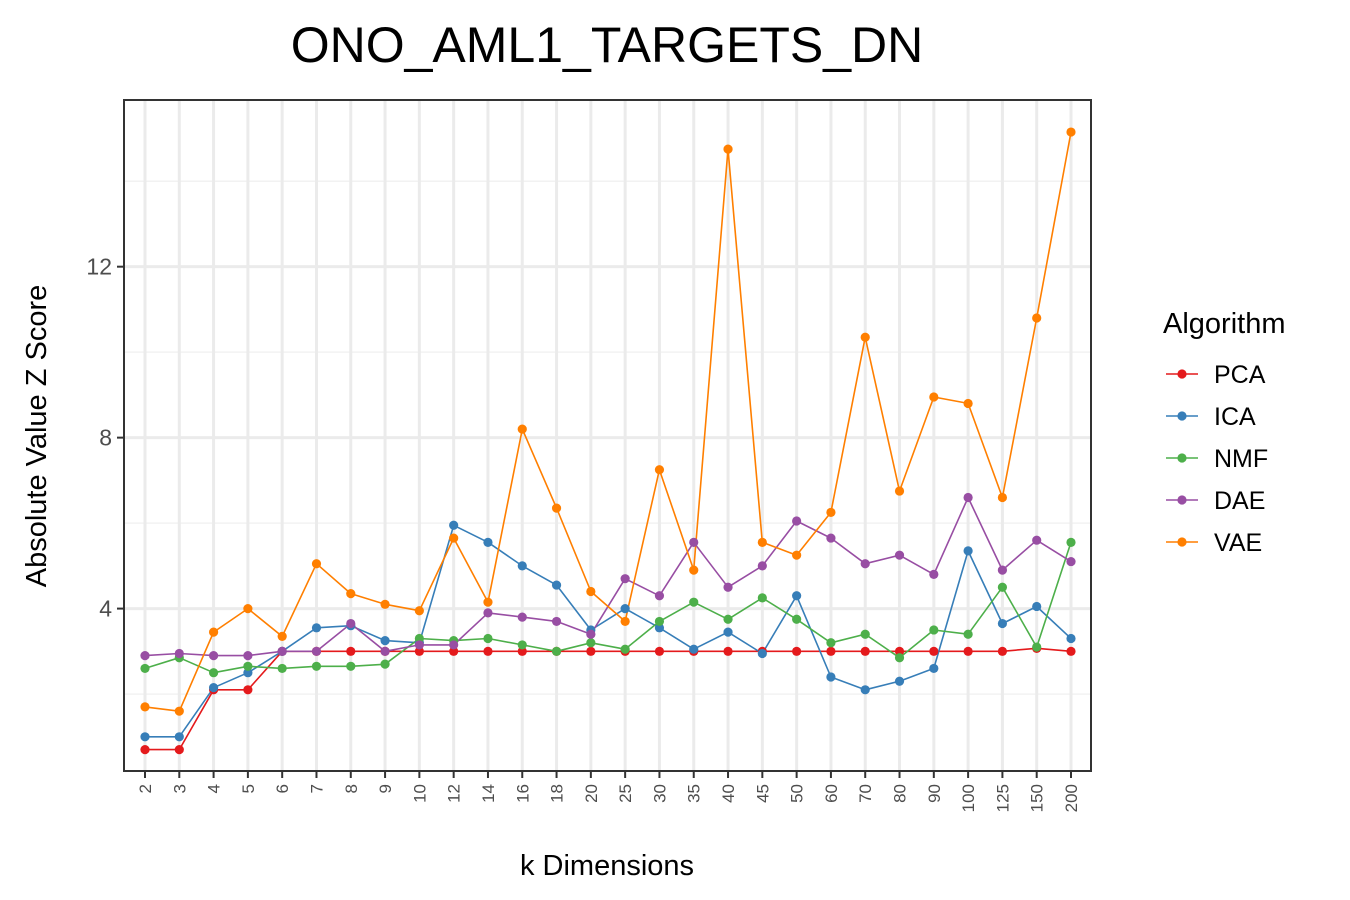 Image resolution: width=1350 pixels, height=900 pixels. What do you see at coordinates (934, 793) in the screenshot?
I see `x-tick-label: 90` at bounding box center [934, 793].